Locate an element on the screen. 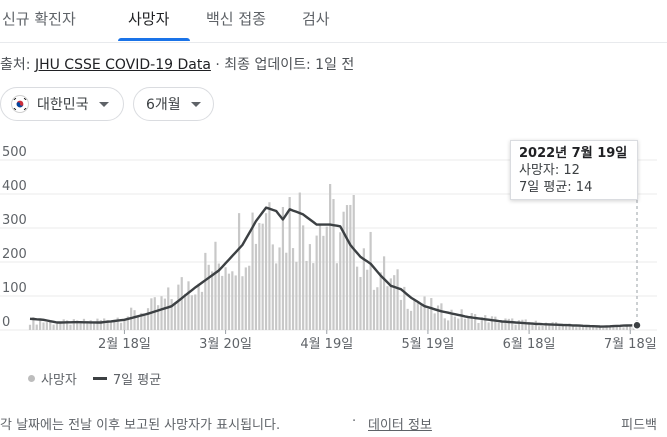  tooltip-deaths: 사망자: 12 is located at coordinates (549, 170).